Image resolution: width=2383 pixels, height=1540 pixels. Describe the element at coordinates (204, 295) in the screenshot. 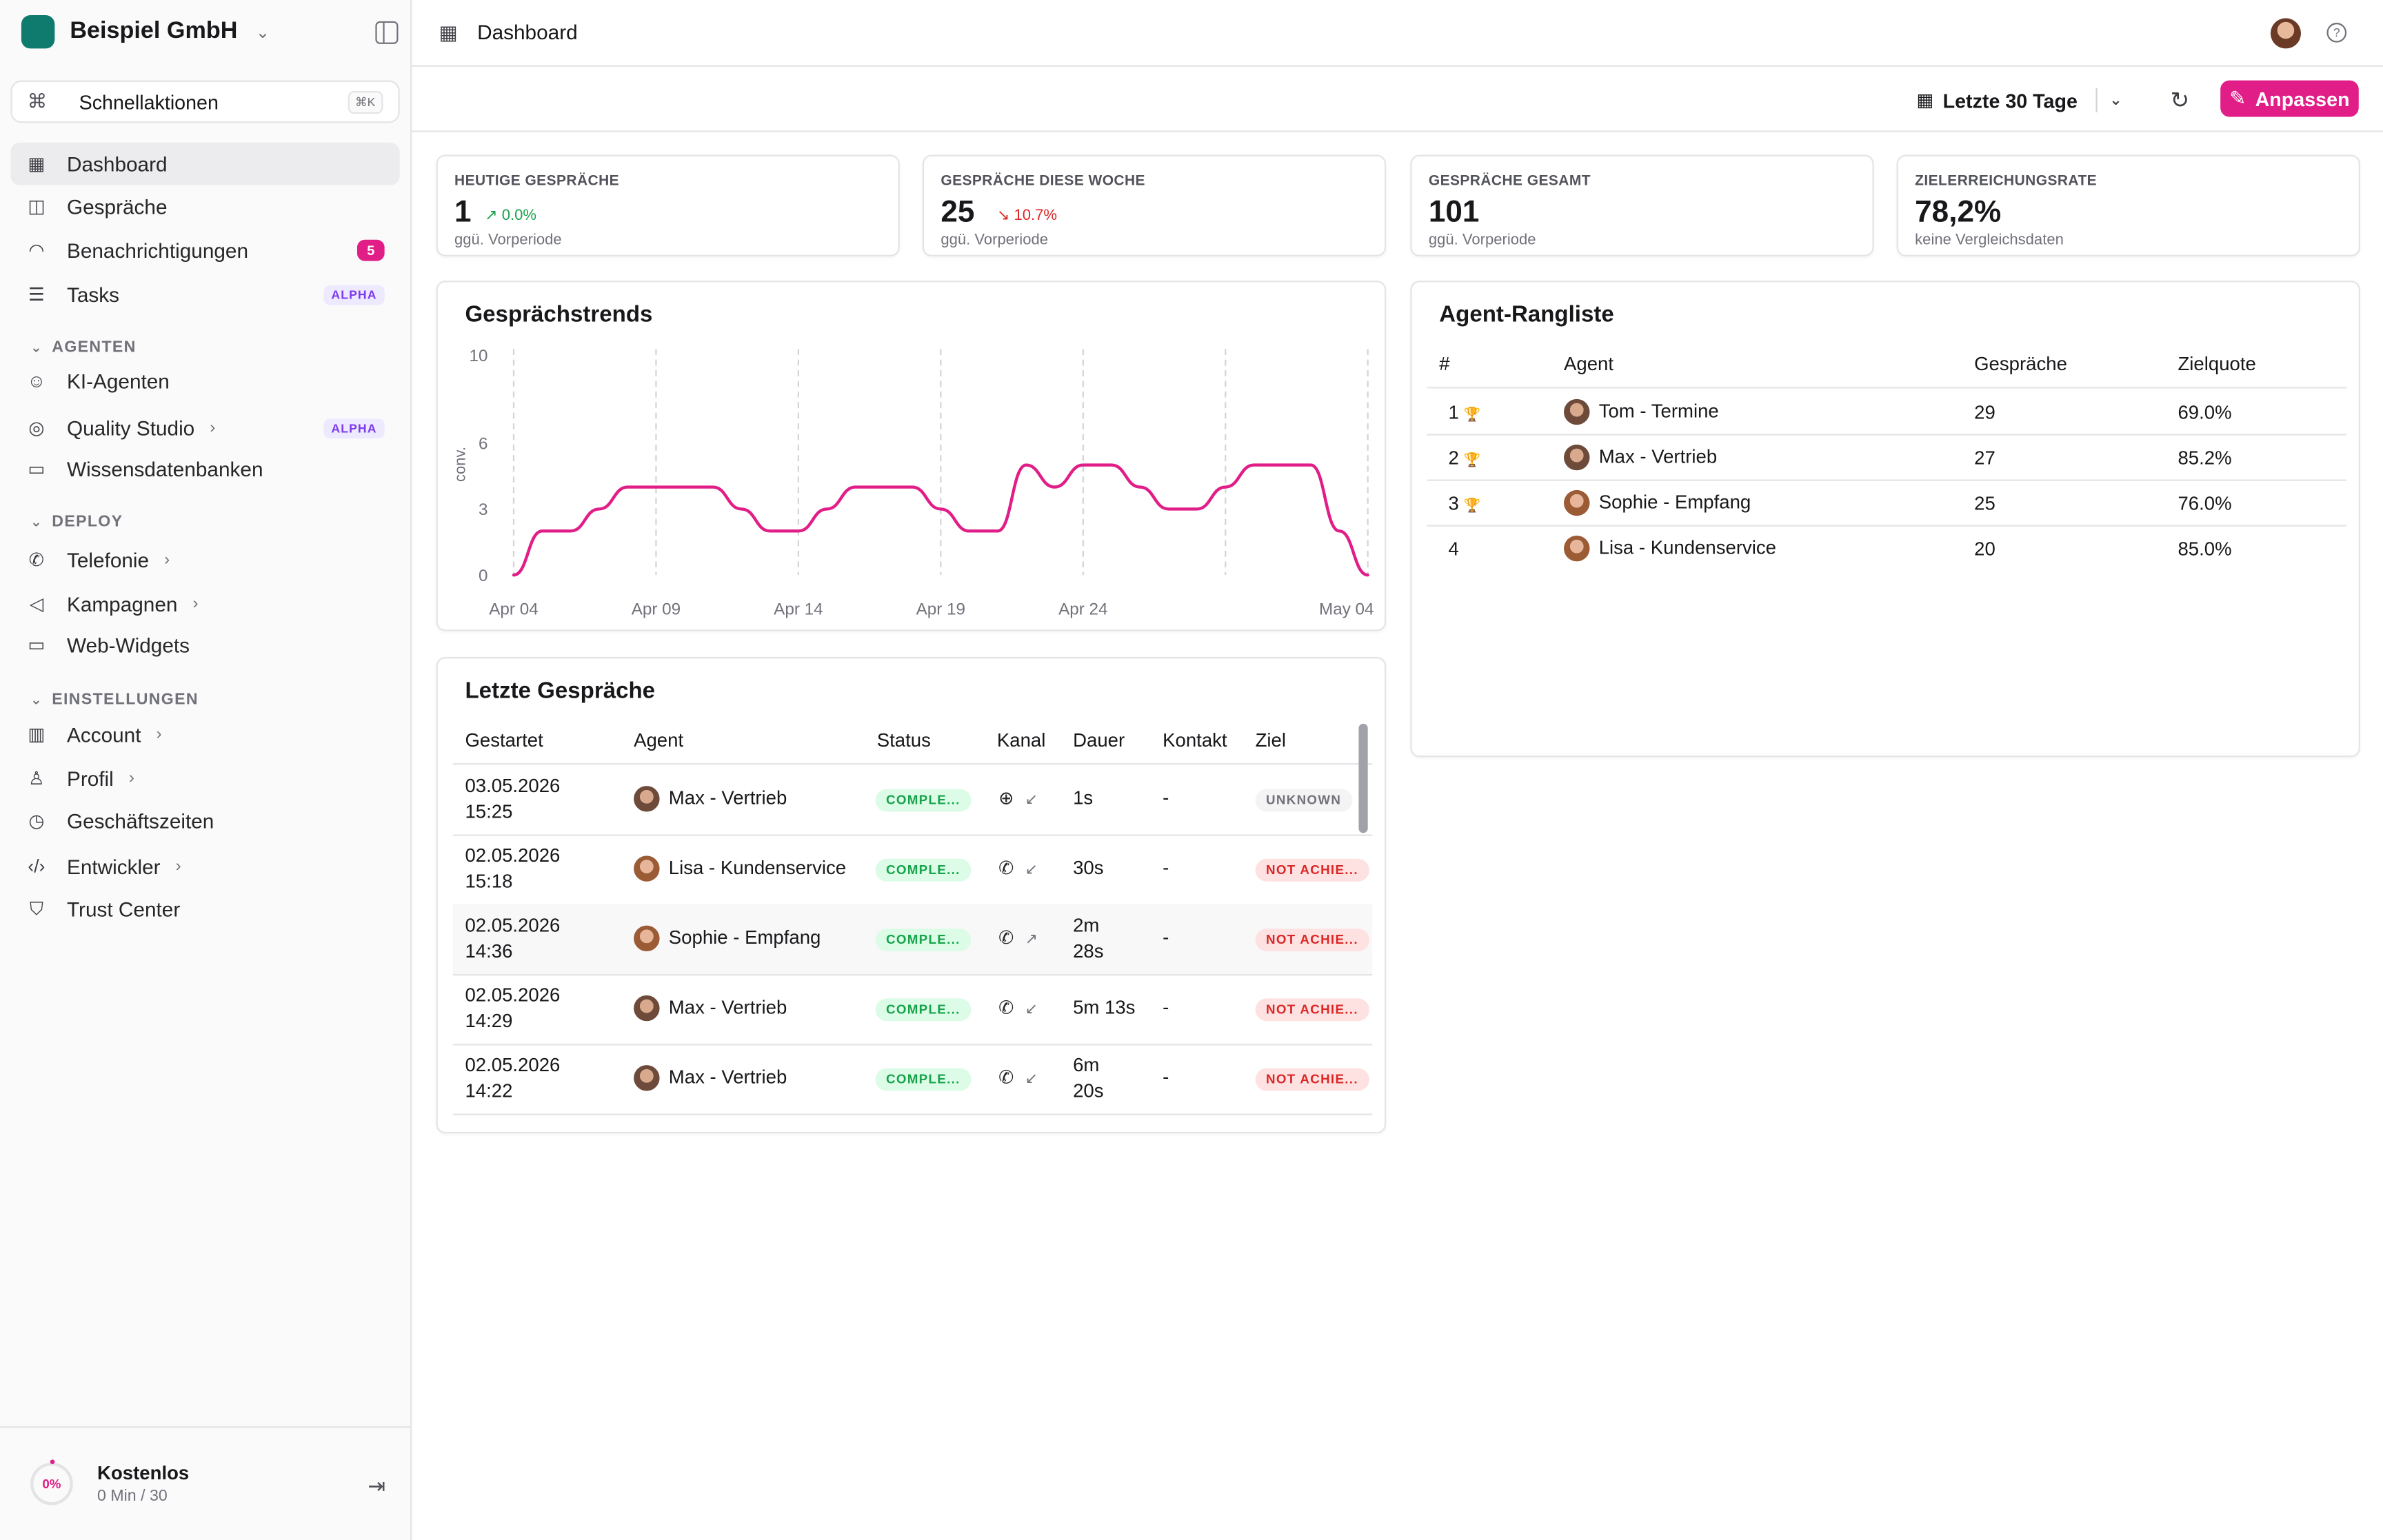

I see `sidebar-item-tasks: ☰ Tasks ALPHA` at that location.